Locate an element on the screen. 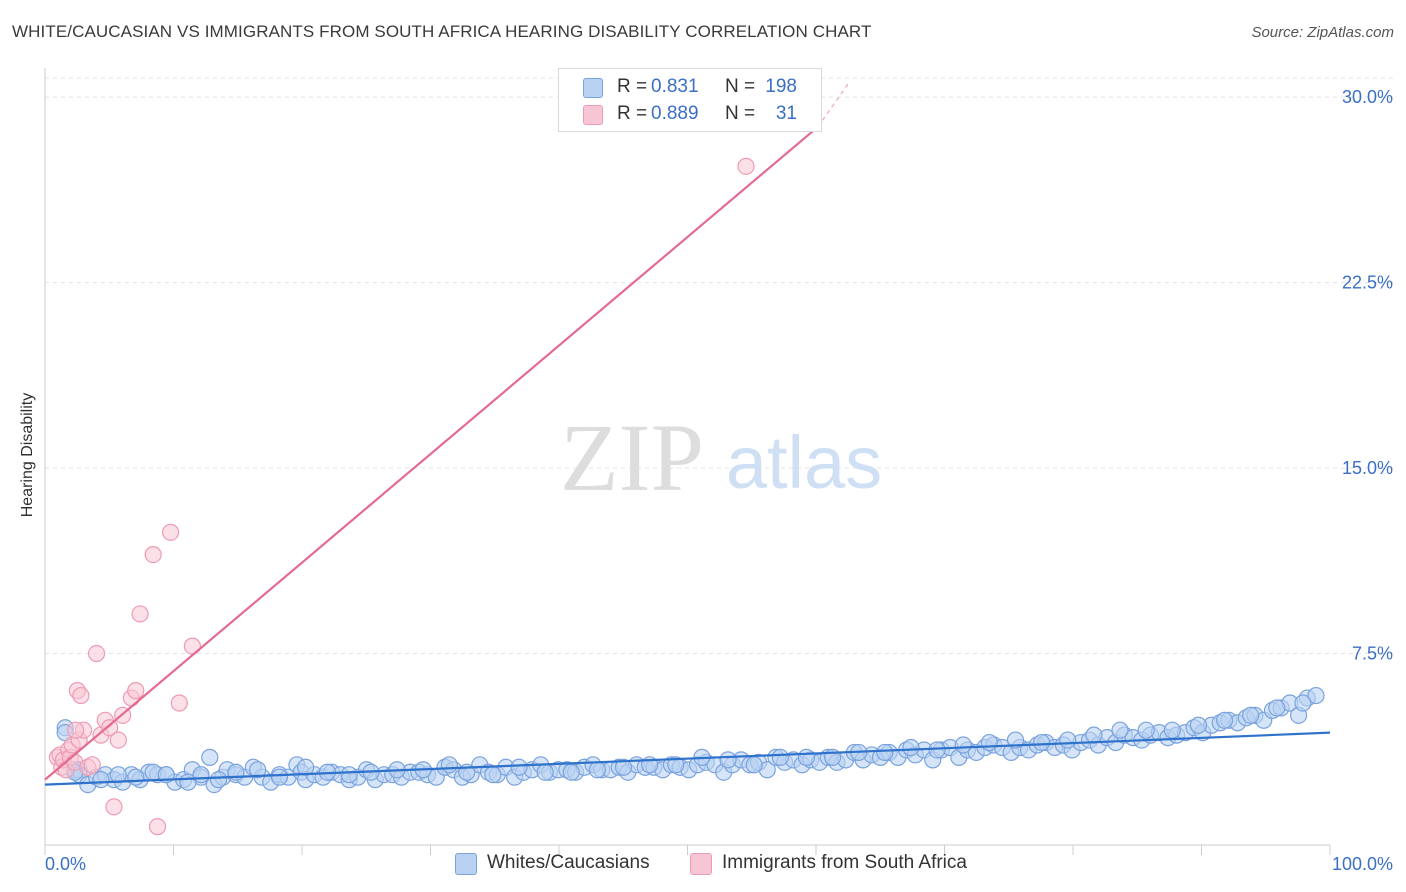  stats-legend: R = 0.831 N = 198 R = 0.889 N = 31 is located at coordinates (690, 100).